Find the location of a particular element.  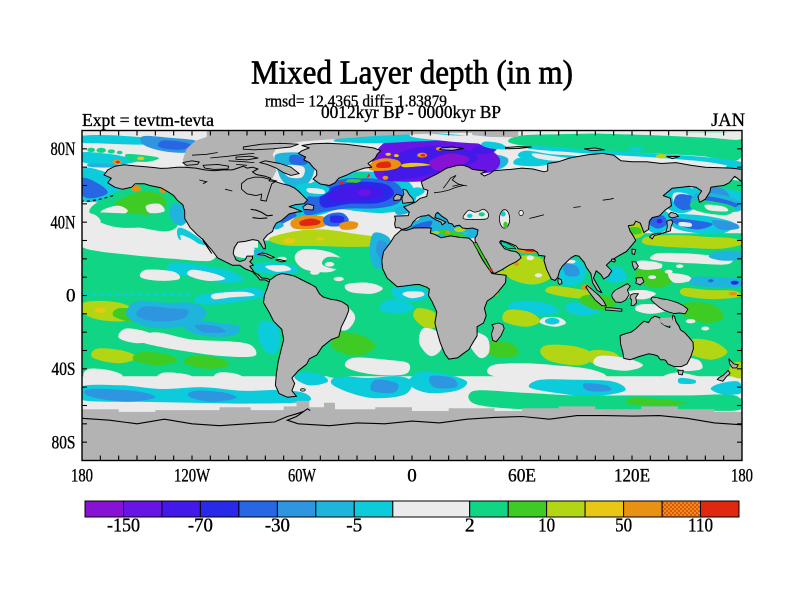

svg-text: Mixed Layer depth (in m) is located at coordinates (412, 73).